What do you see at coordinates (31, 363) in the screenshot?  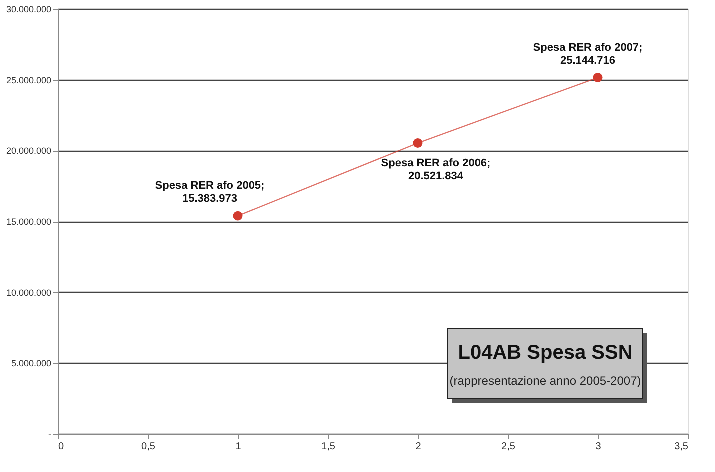 I see `y-tick-label: 5.000.000` at bounding box center [31, 363].